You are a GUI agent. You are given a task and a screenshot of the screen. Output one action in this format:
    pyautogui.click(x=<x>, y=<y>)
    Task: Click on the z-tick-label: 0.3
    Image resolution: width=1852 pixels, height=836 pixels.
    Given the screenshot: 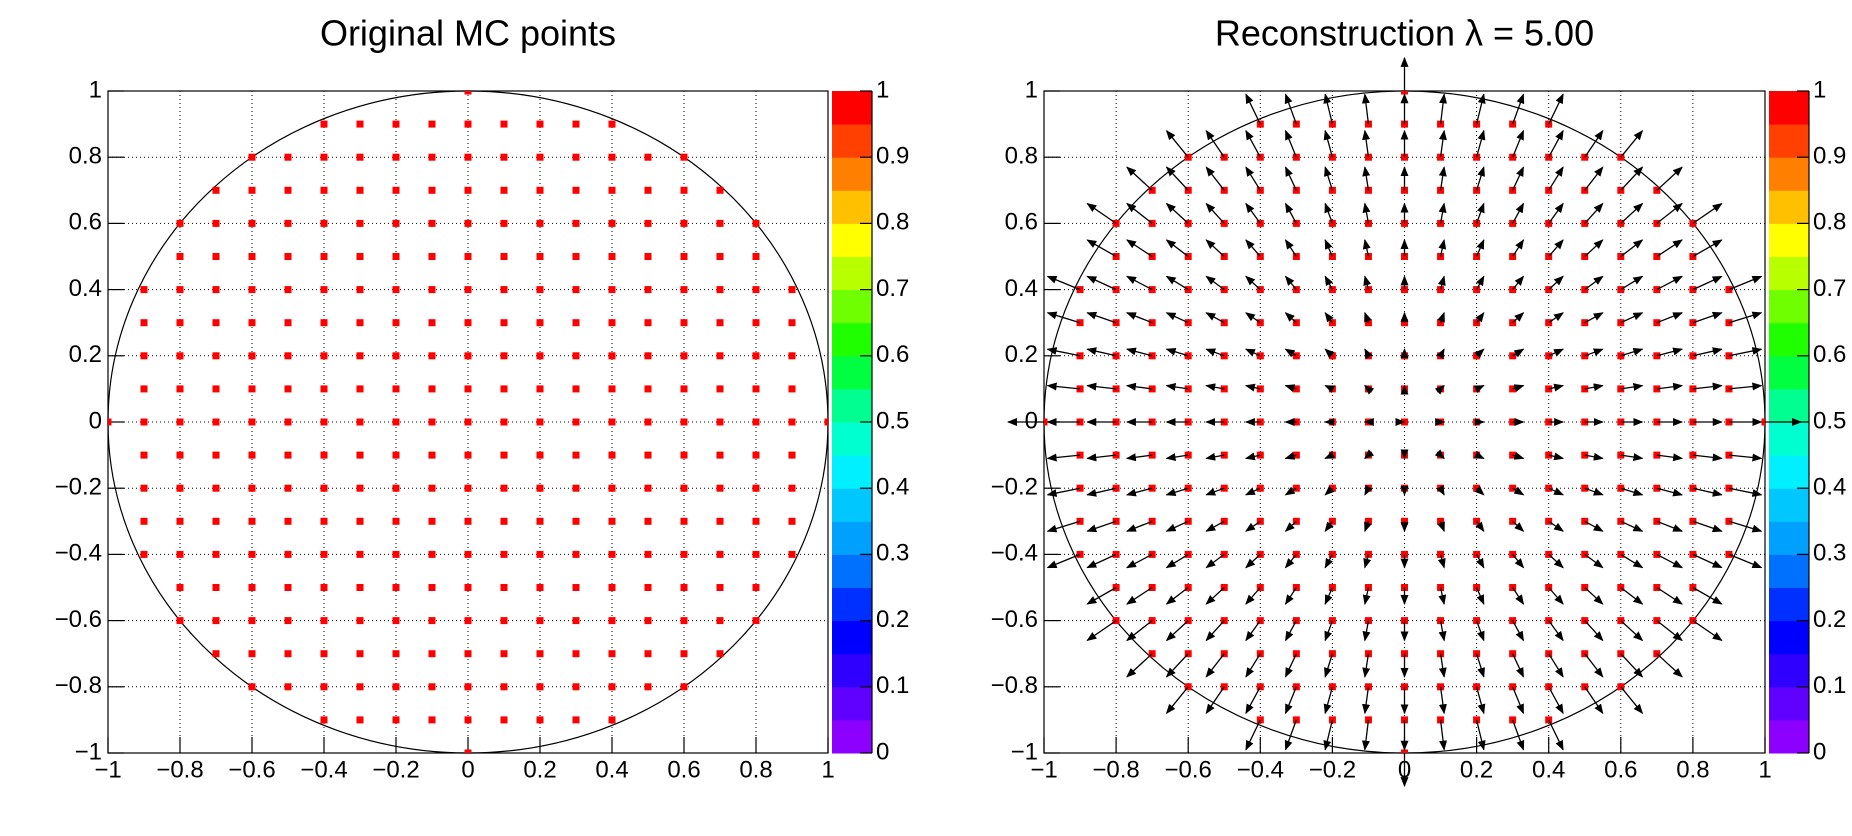 What is the action you would take?
    pyautogui.click(x=1829, y=553)
    